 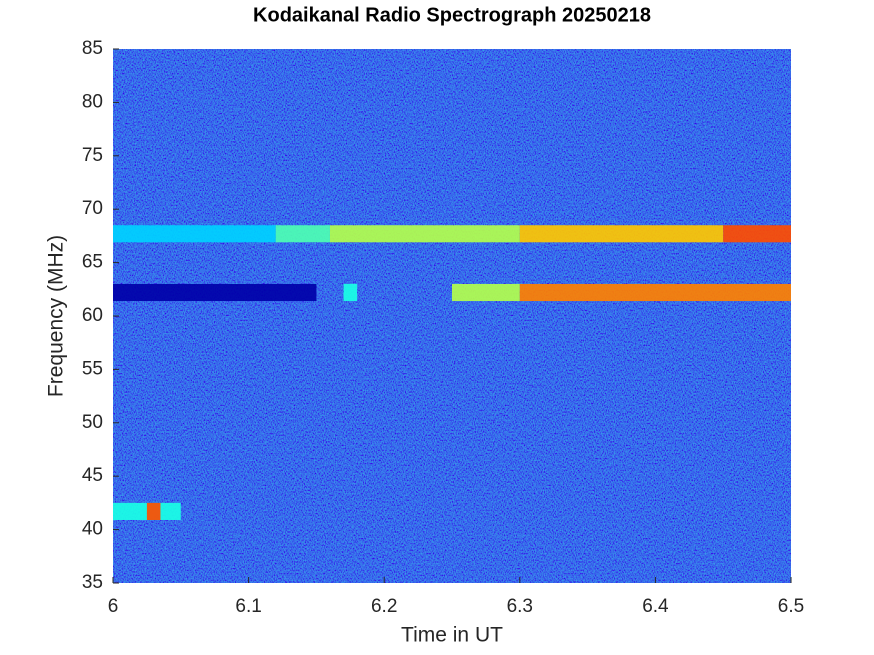 I want to click on x-tick-label: 6.1, so click(x=248, y=606).